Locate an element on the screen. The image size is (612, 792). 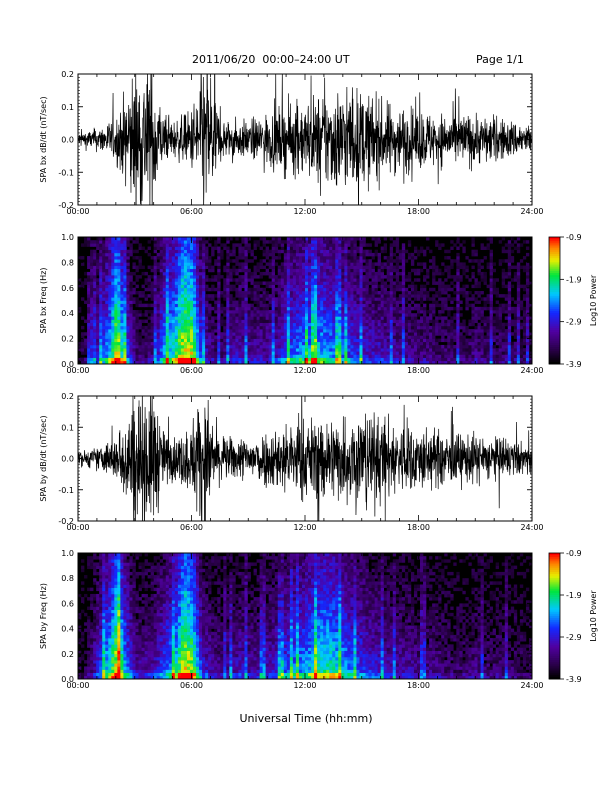
x-axis-label: Universal Time (hh:mm) is located at coordinates (306, 718).